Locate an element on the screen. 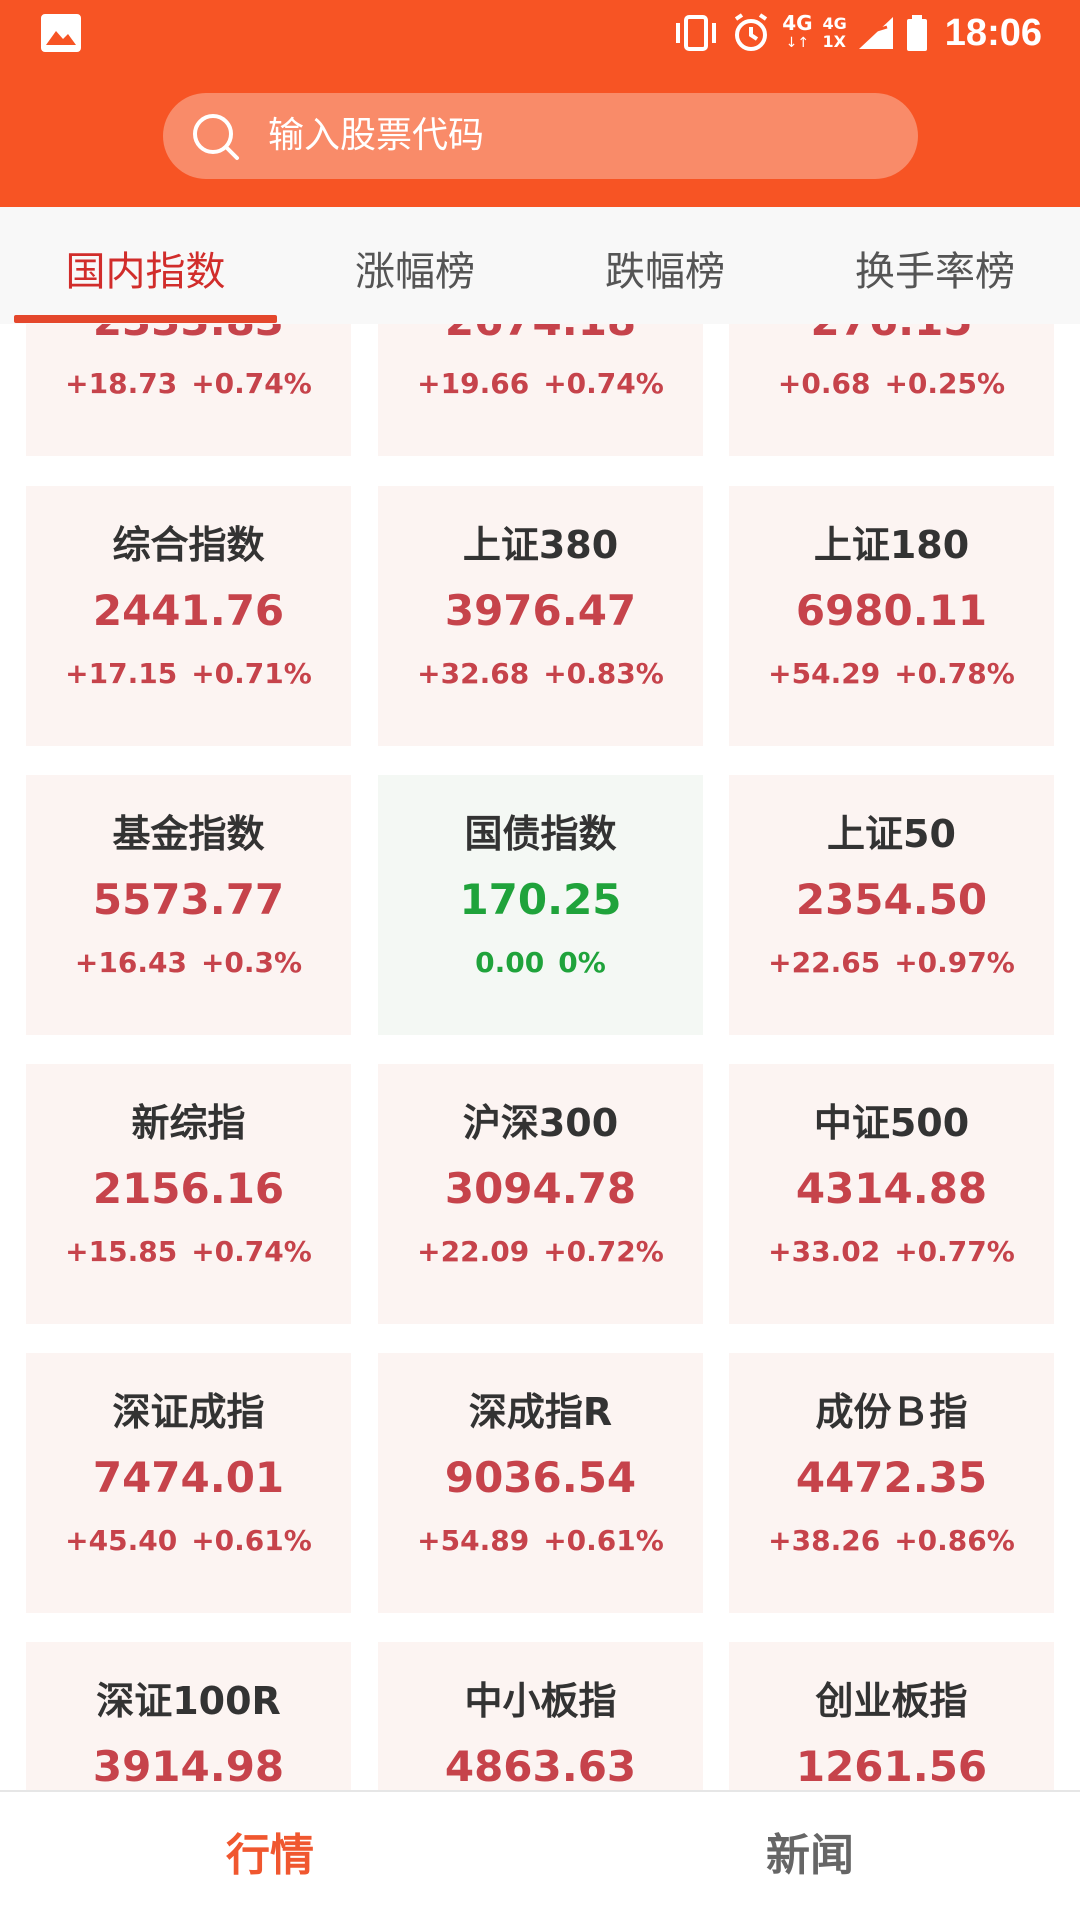  network-4g-1x-label: 4G 1X is located at coordinates (834, 32).